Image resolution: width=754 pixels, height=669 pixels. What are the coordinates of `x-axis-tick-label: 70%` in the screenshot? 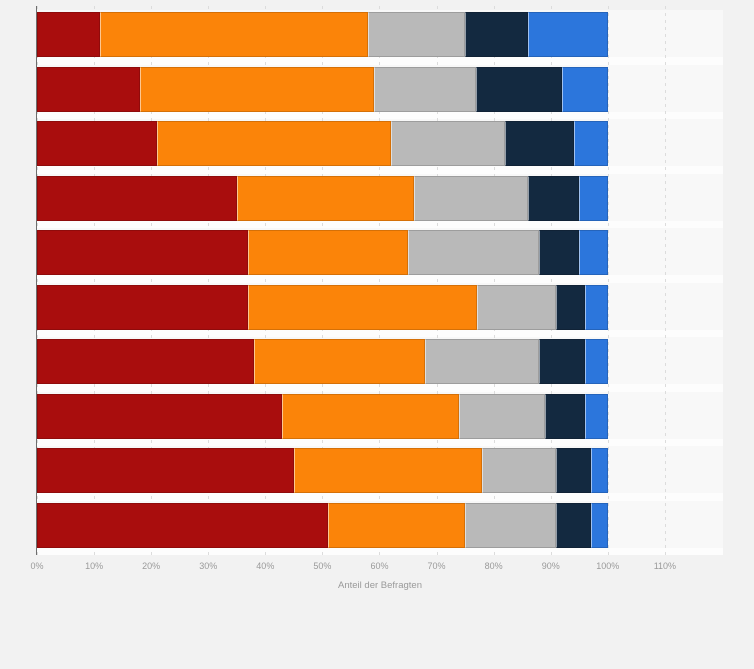 It's located at (436, 566).